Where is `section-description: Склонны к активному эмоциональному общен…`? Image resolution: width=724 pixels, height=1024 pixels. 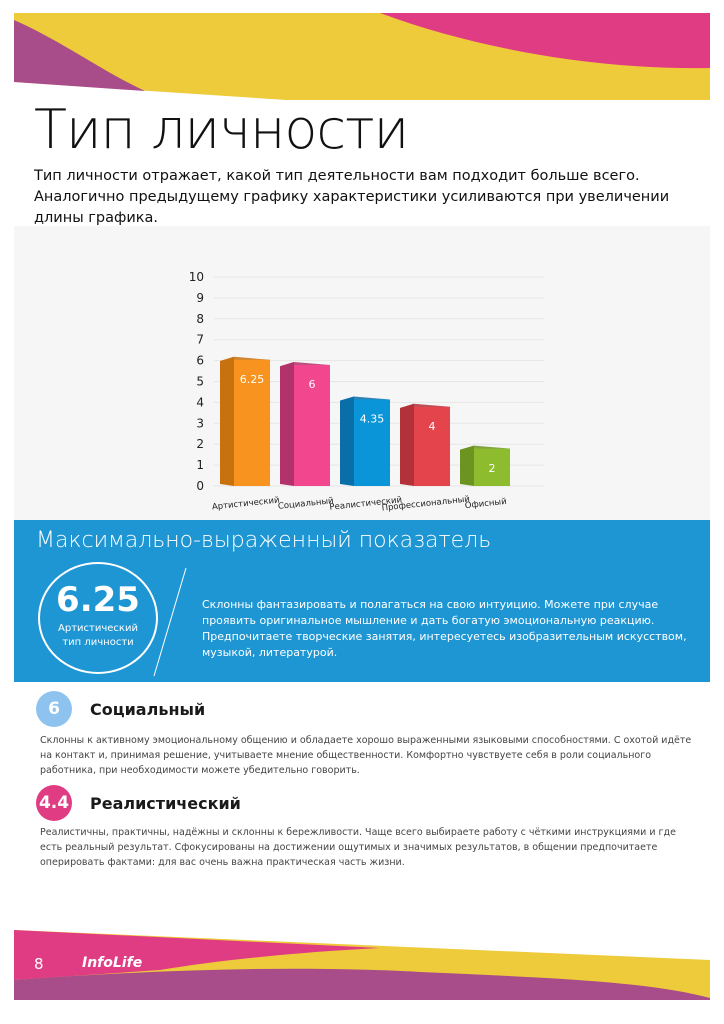 section-description: Склонны к активному эмоциональному общен… is located at coordinates (366, 755).